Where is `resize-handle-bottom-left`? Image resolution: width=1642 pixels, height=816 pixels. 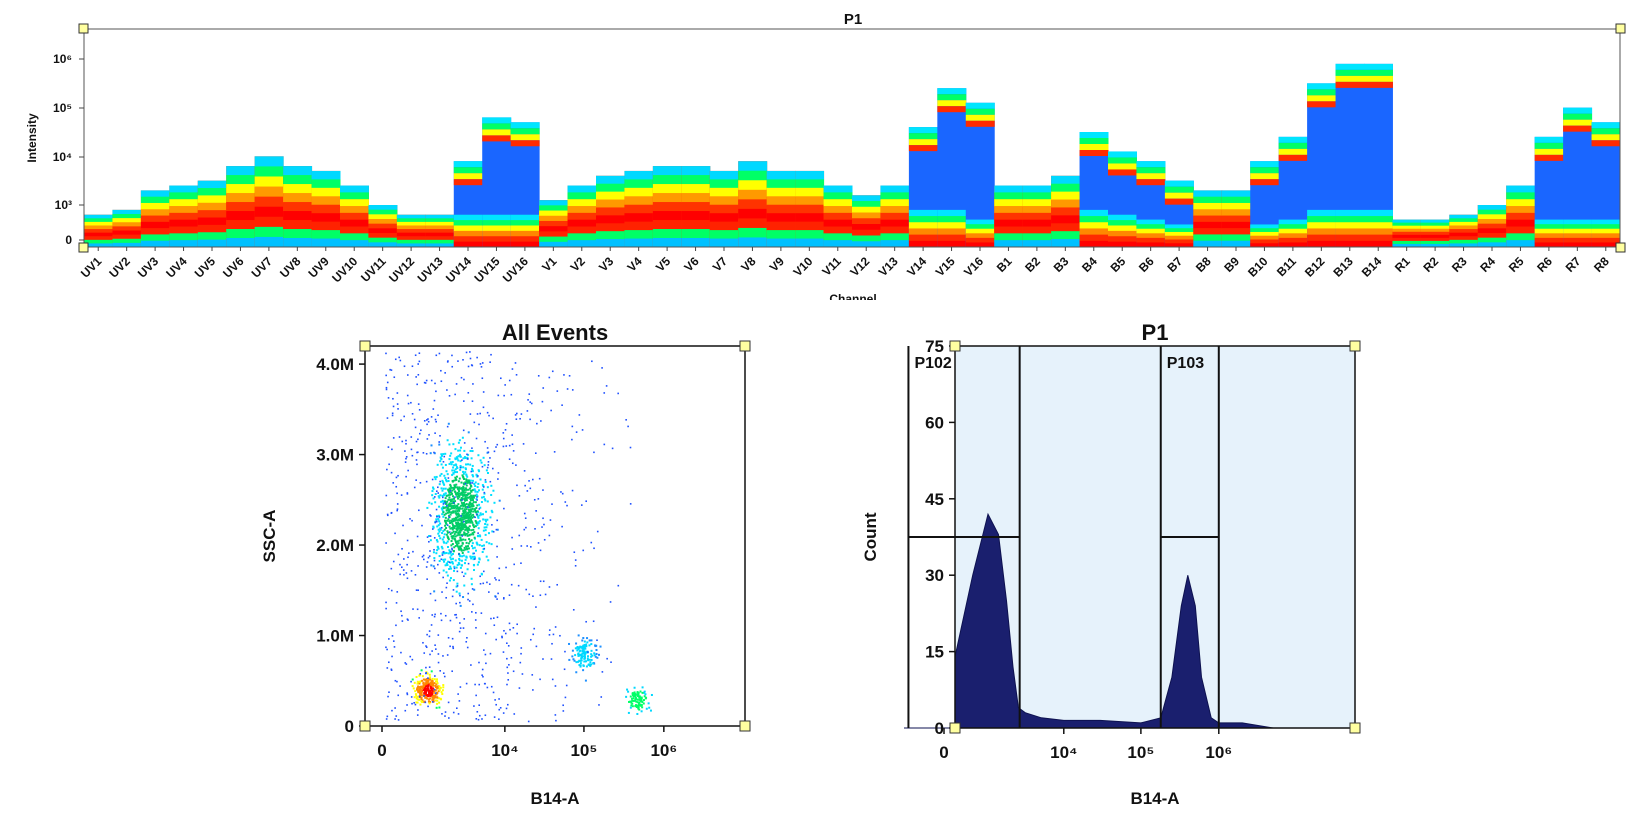
resize-handle-bottom-left is located at coordinates (83, 247).